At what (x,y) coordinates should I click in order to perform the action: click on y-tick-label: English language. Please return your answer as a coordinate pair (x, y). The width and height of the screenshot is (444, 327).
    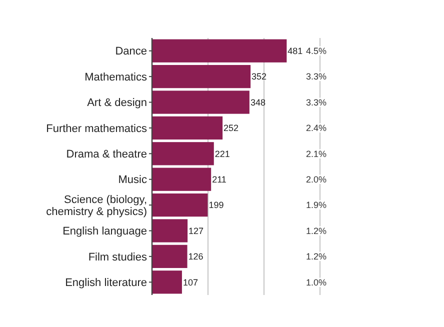
    Looking at the image, I should click on (104, 232).